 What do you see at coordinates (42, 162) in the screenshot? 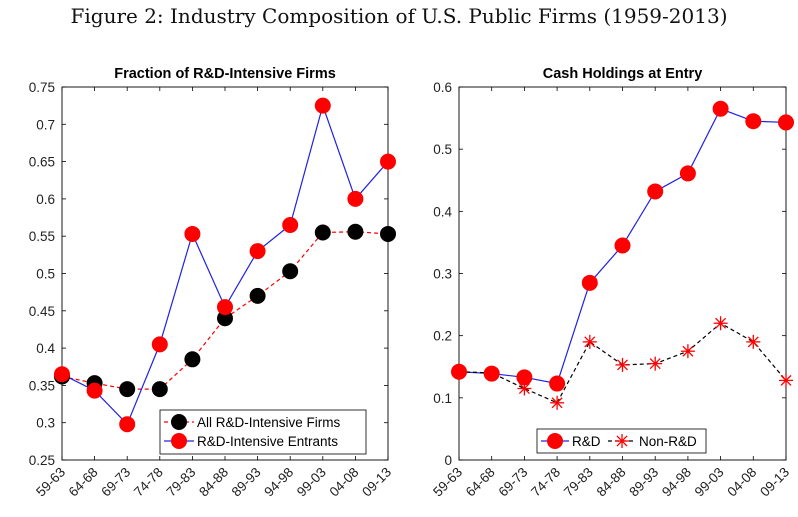
I see `y-tick-label: 0.65` at bounding box center [42, 162].